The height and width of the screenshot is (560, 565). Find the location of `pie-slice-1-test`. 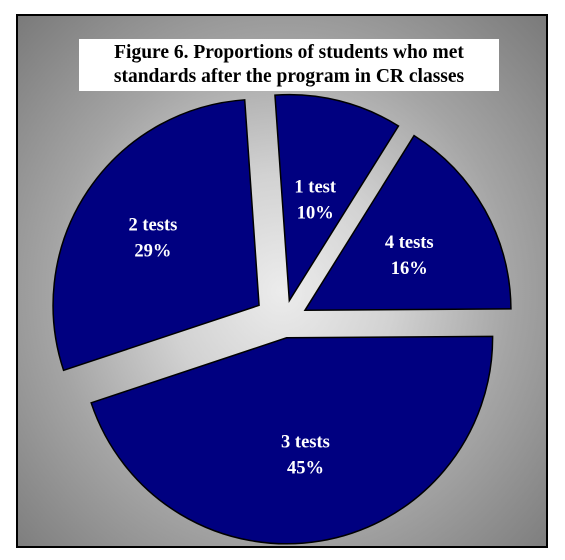

pie-slice-1-test is located at coordinates (337, 198).